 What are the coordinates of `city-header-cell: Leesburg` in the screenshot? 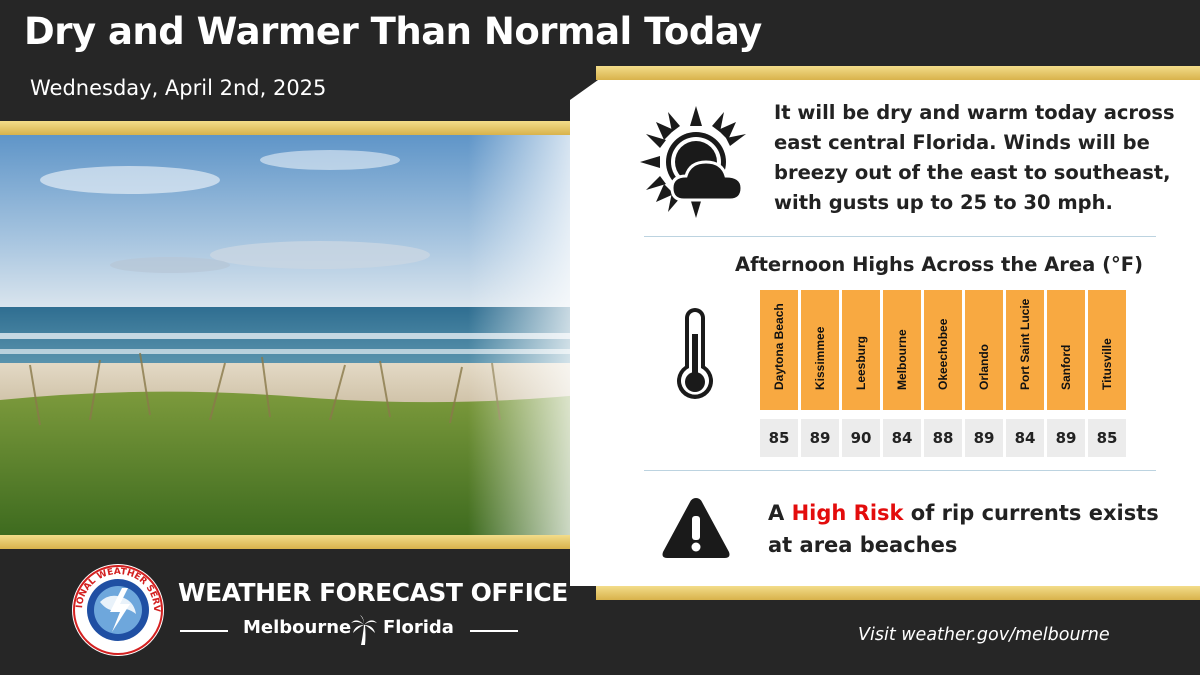 It's located at (861, 350).